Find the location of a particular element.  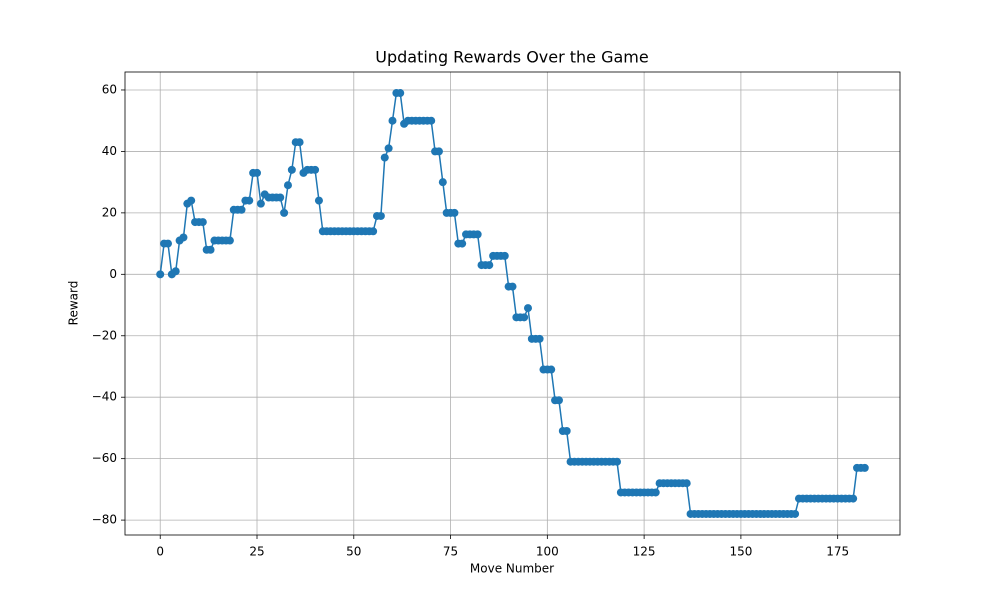

x-tick-label: 125 is located at coordinates (644, 552).